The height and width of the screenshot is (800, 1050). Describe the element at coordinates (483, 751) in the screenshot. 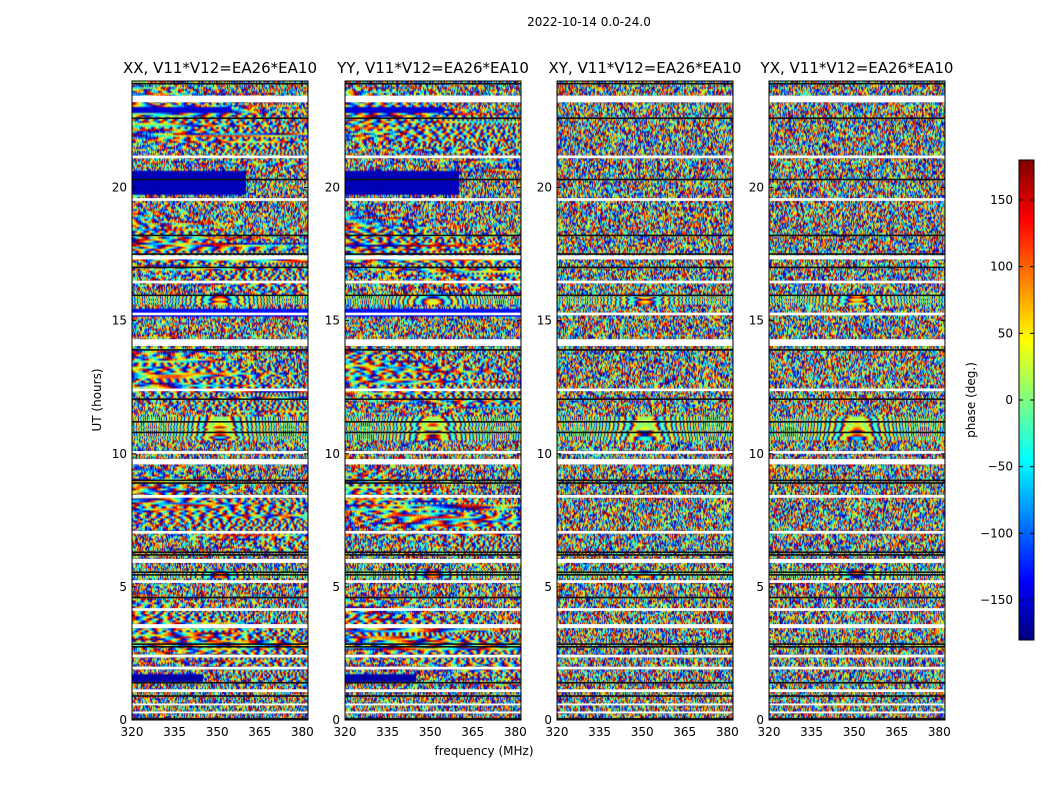

I see `x-axis-label: frequency (MHz)` at that location.